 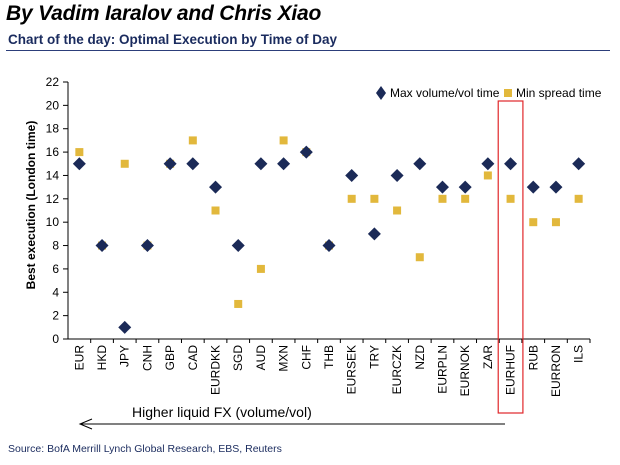 I want to click on point-max-volume-gbp, so click(x=170, y=164).